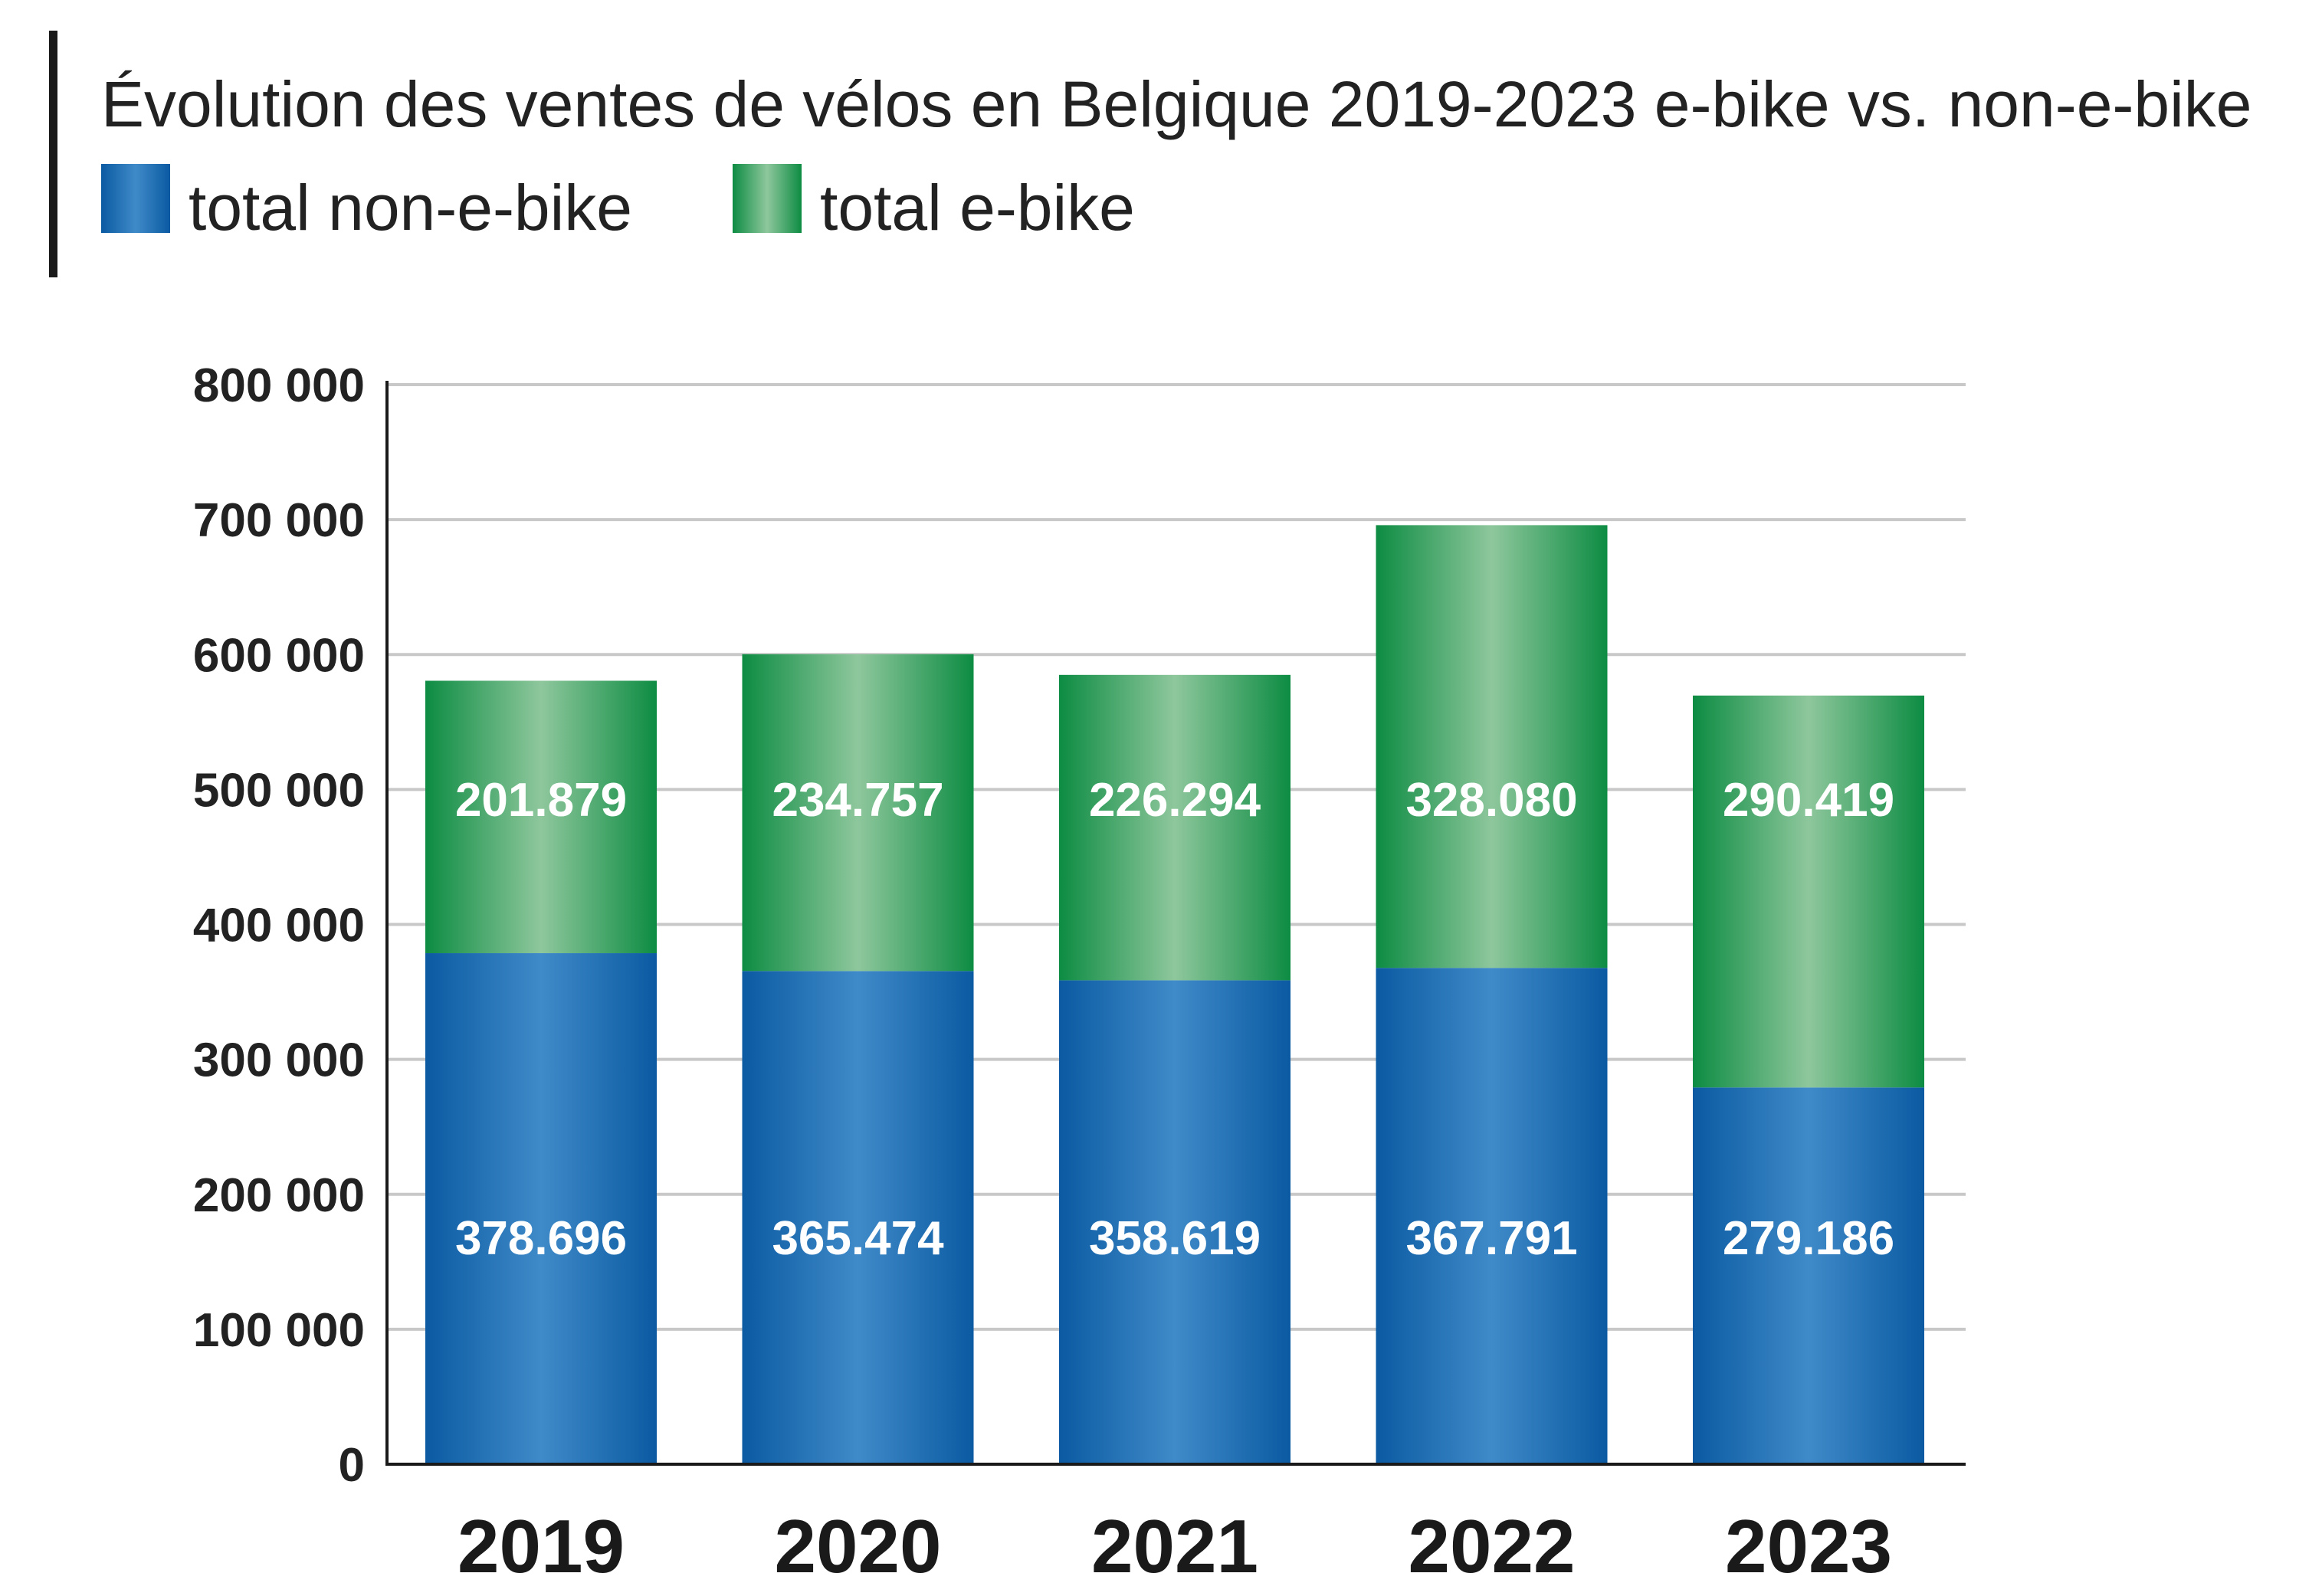 This screenshot has height=1596, width=2299. What do you see at coordinates (279, 656) in the screenshot?
I see `y-tick-label: 600 000` at bounding box center [279, 656].